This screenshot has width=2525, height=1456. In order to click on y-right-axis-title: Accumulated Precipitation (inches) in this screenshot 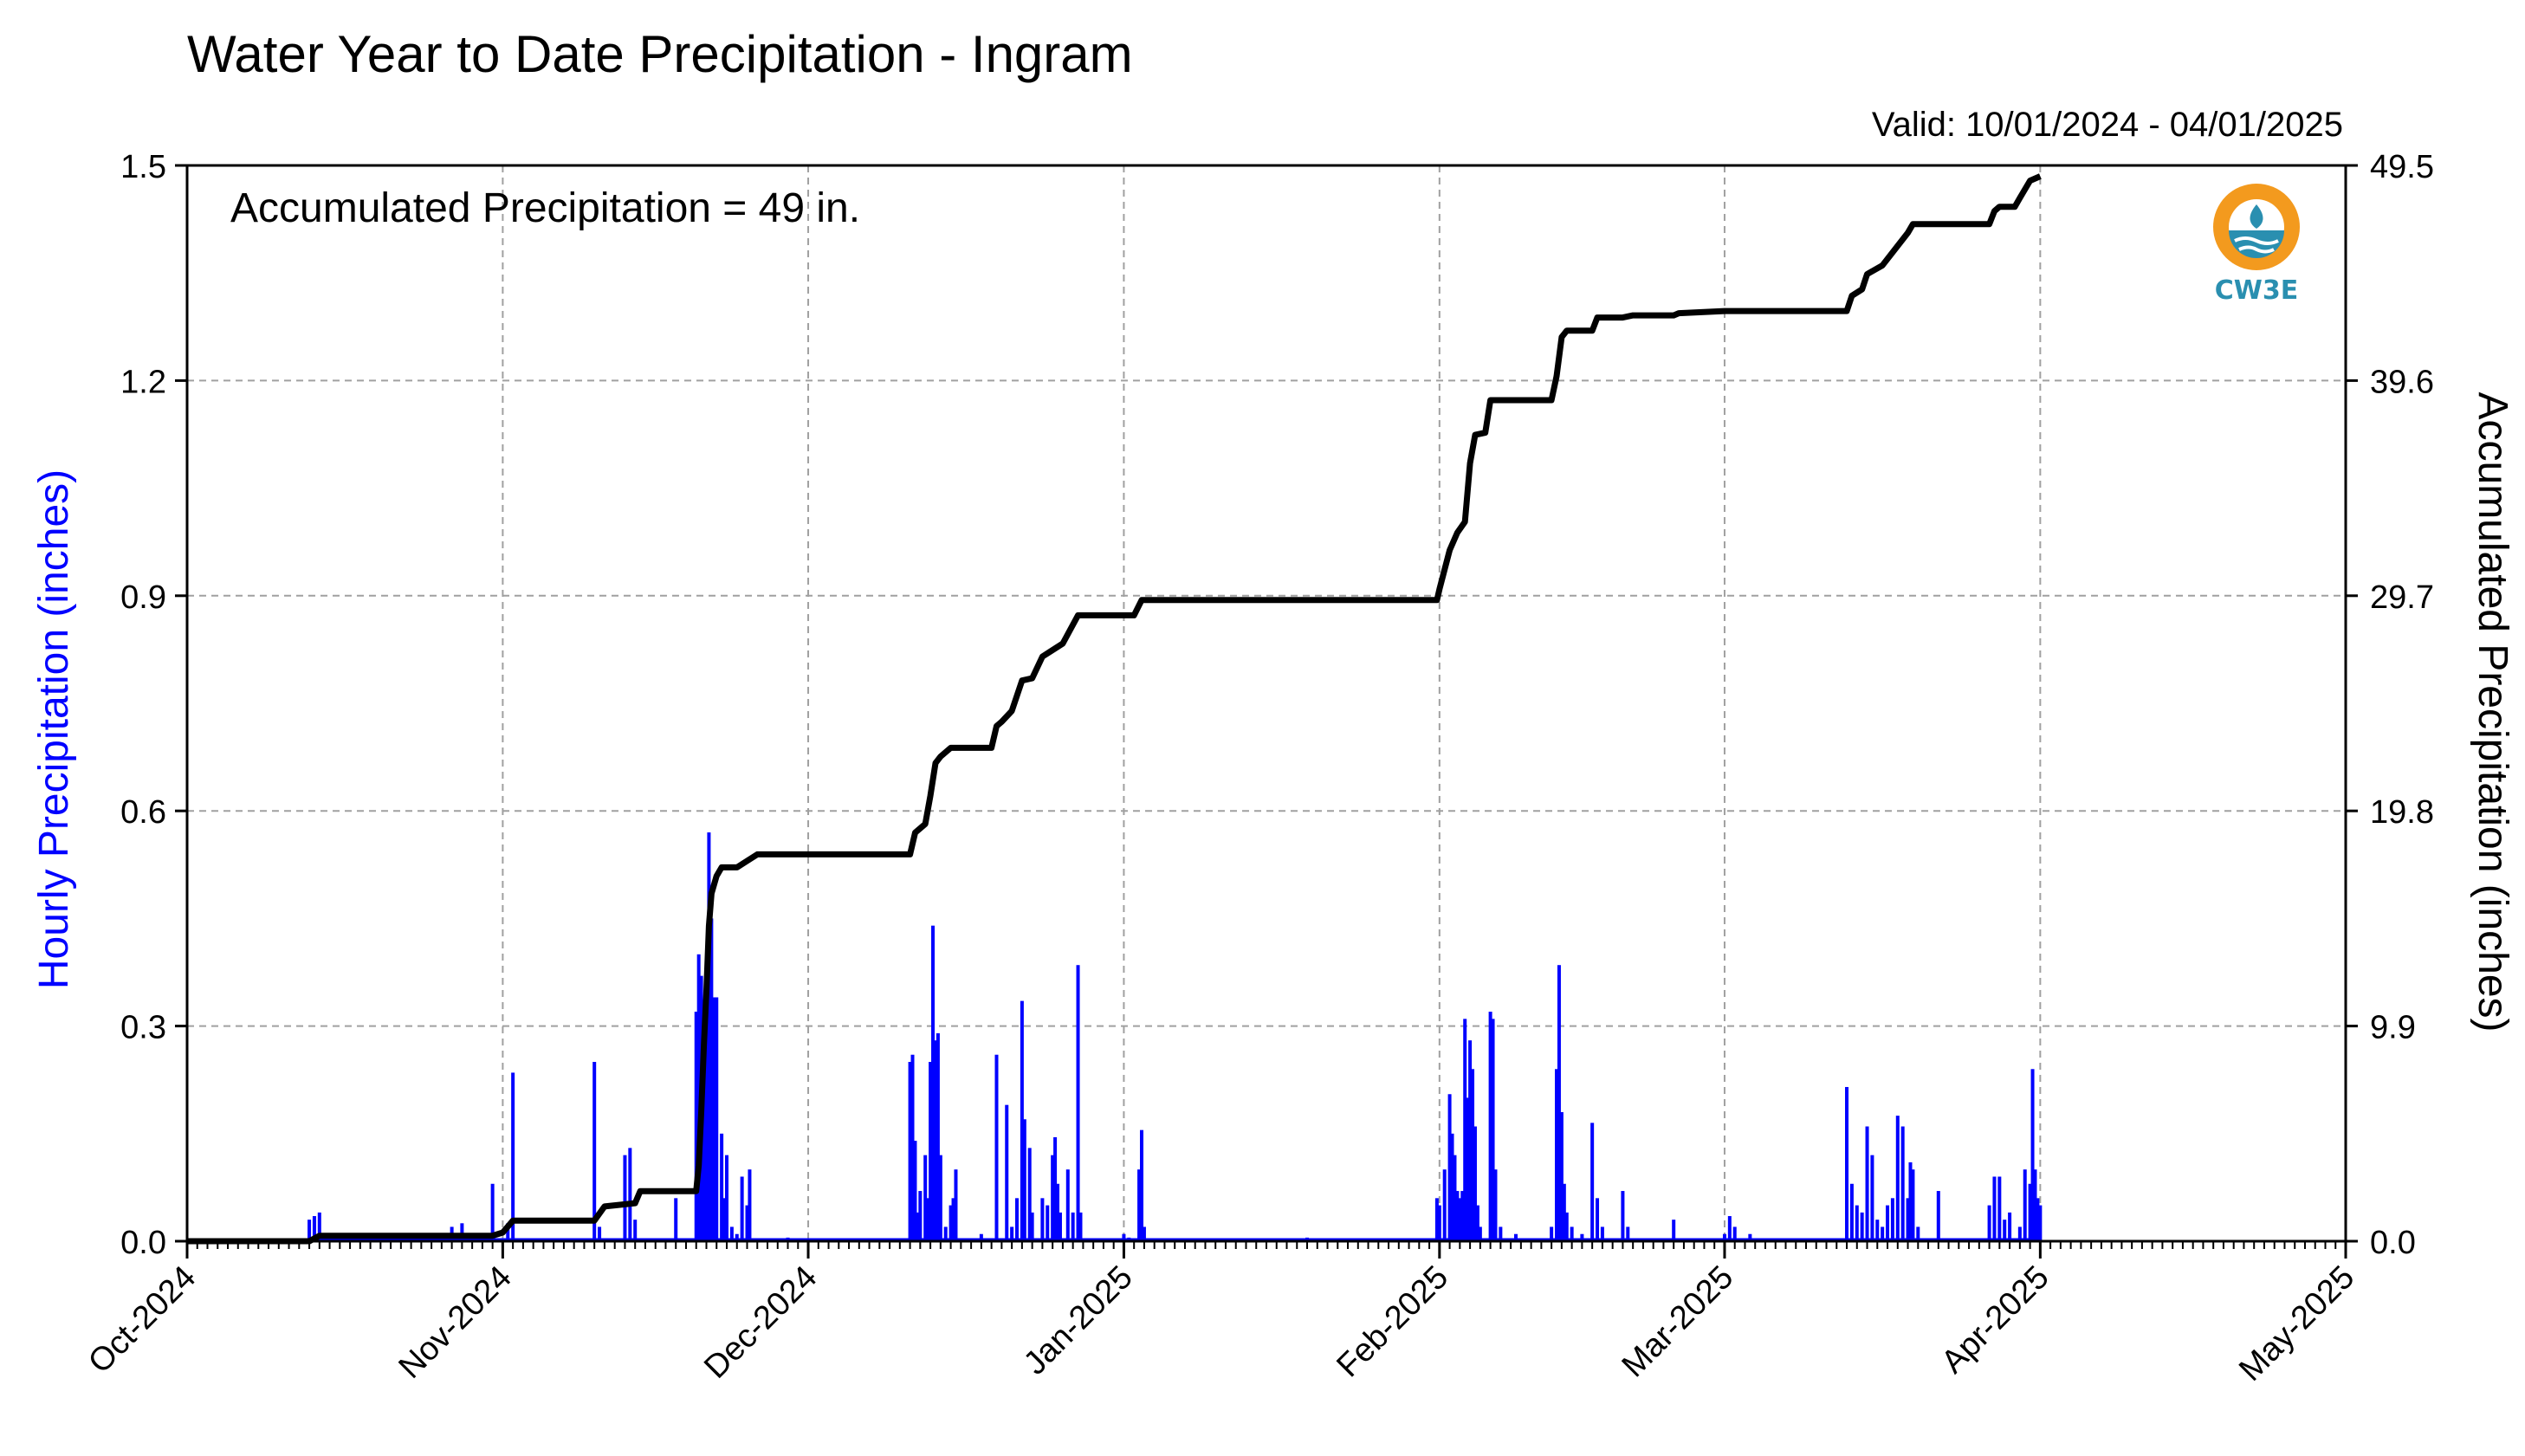, I will do `click(2492, 712)`.